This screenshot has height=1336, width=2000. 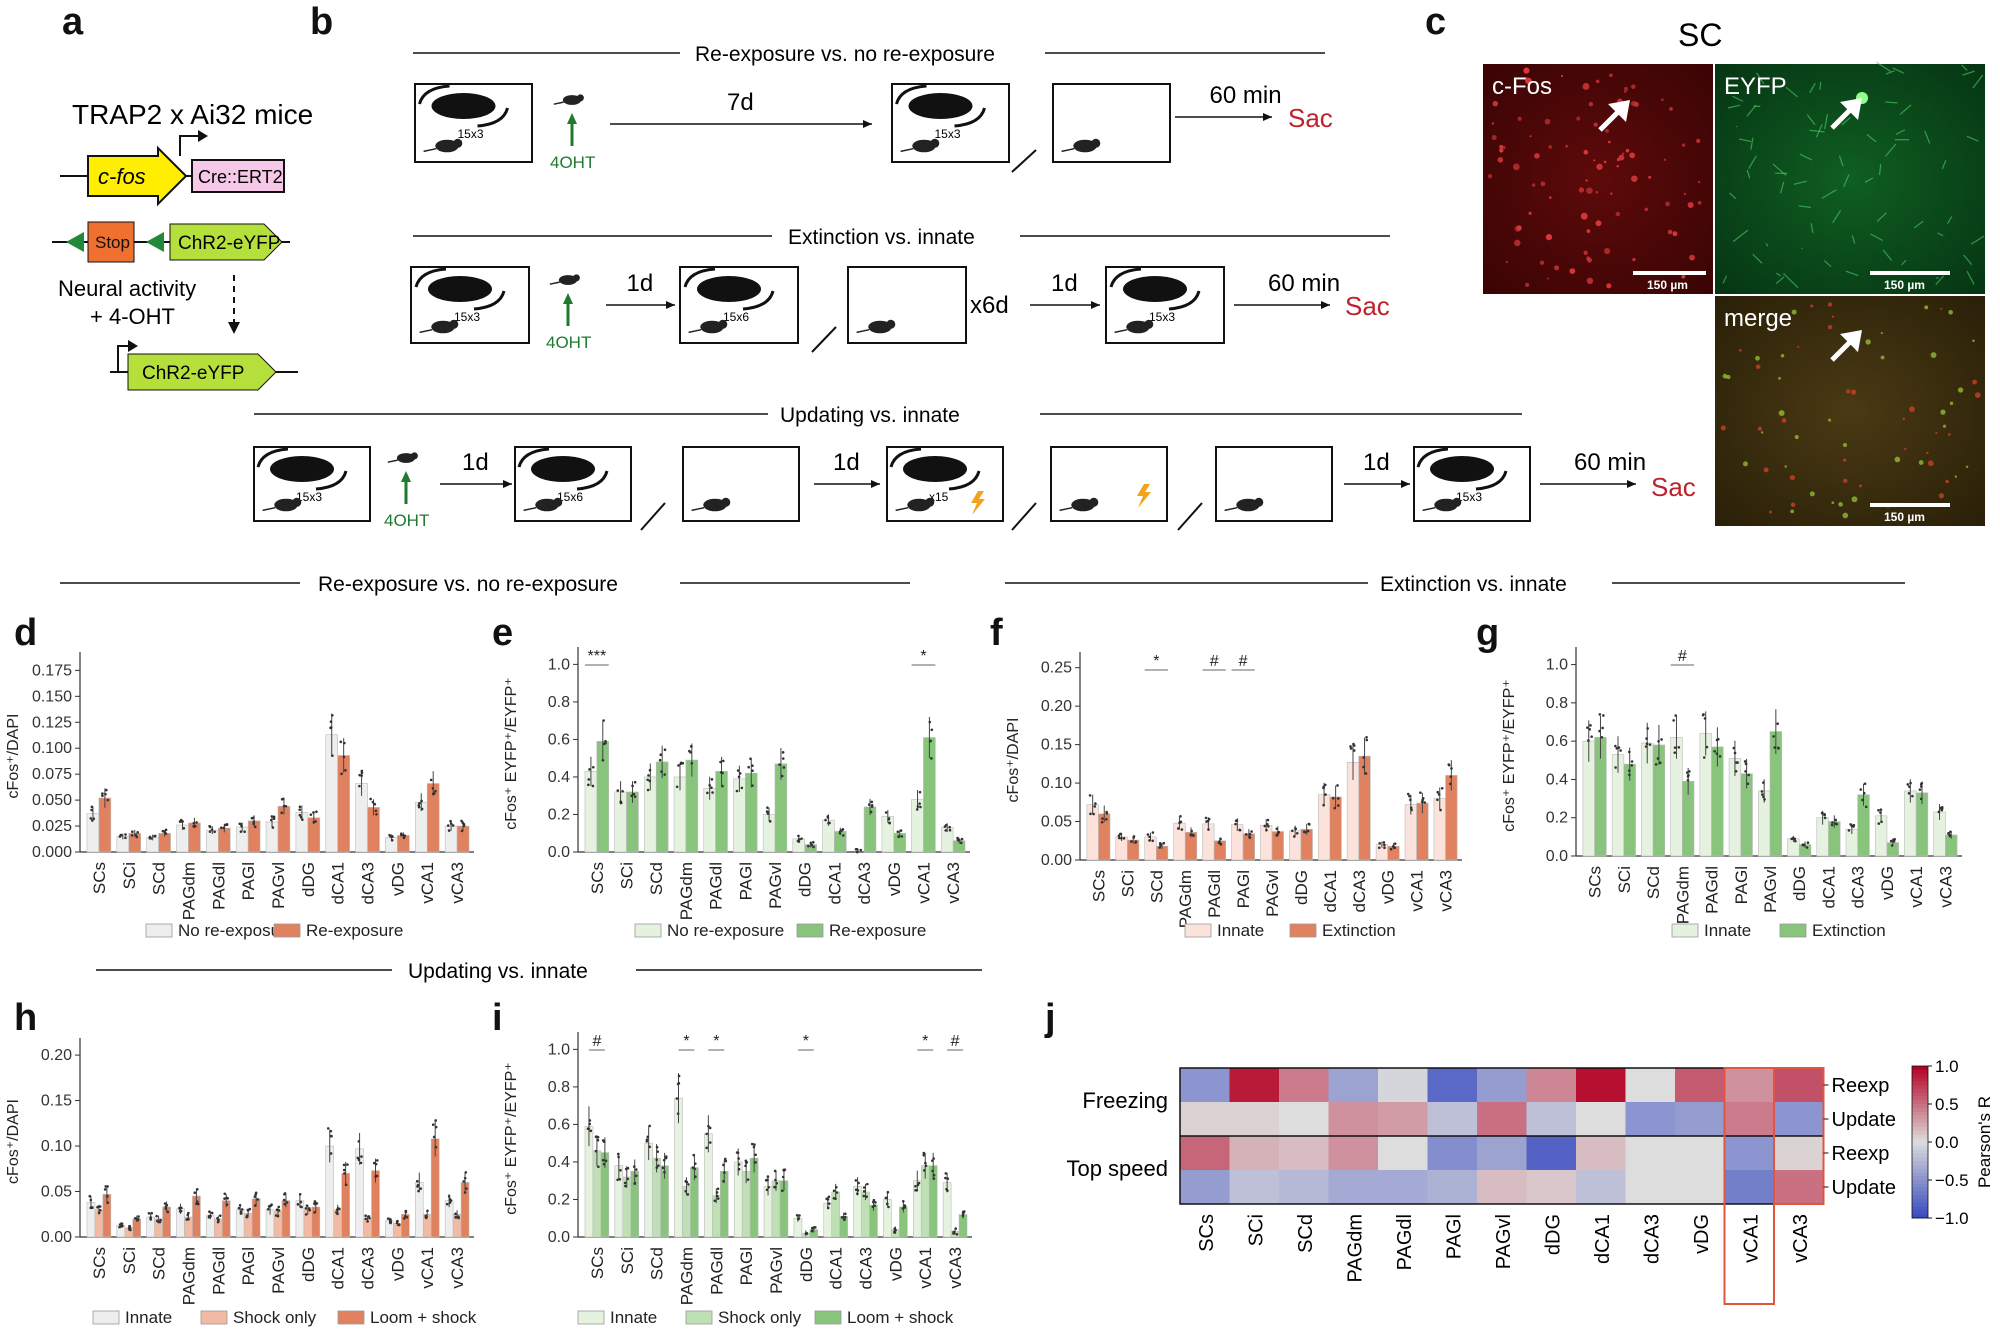 What do you see at coordinates (559, 1237) in the screenshot?
I see `y-tick-label: 0.0` at bounding box center [559, 1237].